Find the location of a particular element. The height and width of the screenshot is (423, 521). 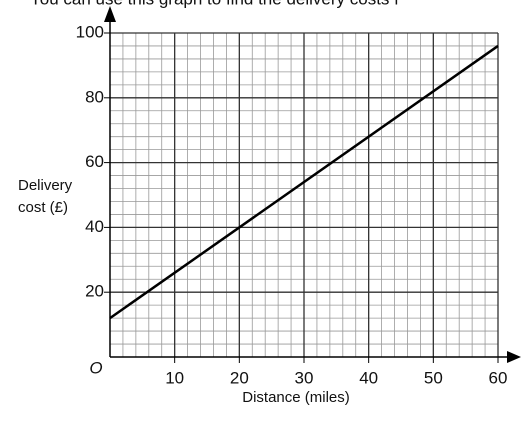

x-axis-label: Distance (miles) is located at coordinates (296, 397).